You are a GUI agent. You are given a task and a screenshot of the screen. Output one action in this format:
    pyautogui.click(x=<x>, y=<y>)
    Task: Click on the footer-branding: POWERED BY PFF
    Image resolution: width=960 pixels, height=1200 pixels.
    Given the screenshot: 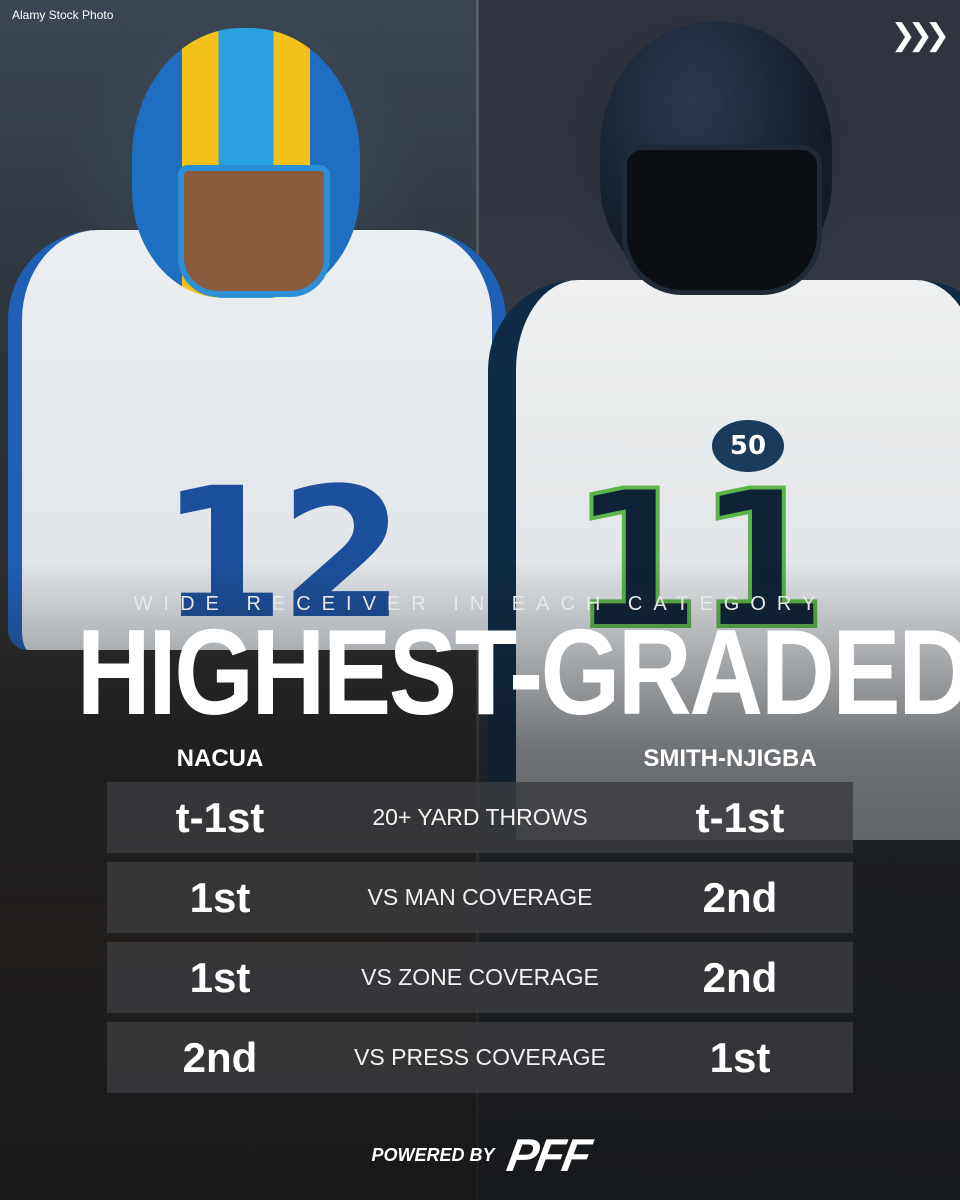 What is the action you would take?
    pyautogui.click(x=480, y=1155)
    